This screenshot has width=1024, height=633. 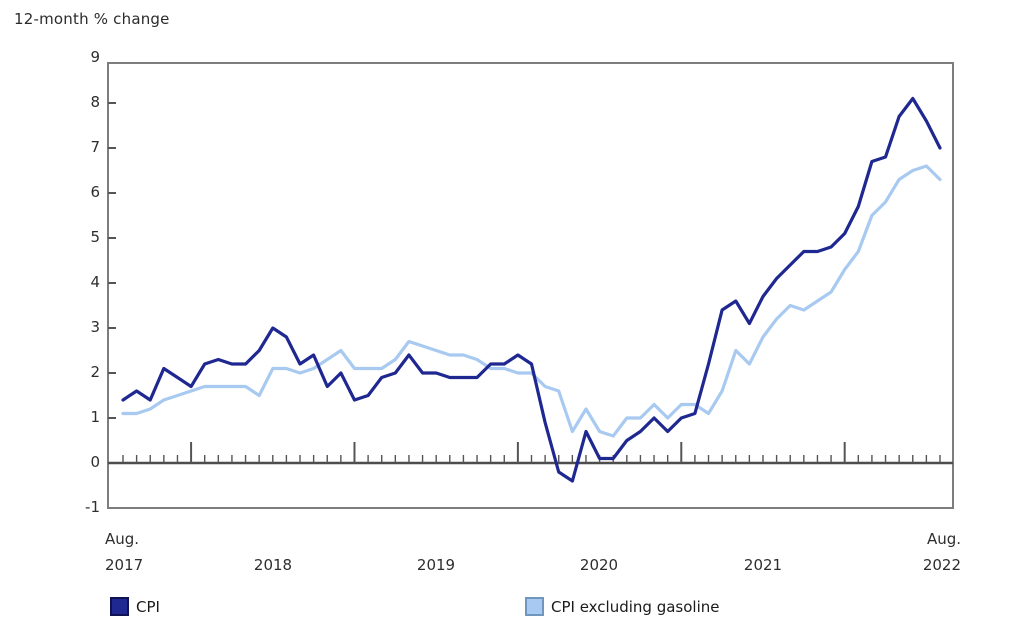 I want to click on y-tick-label: 2, so click(x=95, y=372).